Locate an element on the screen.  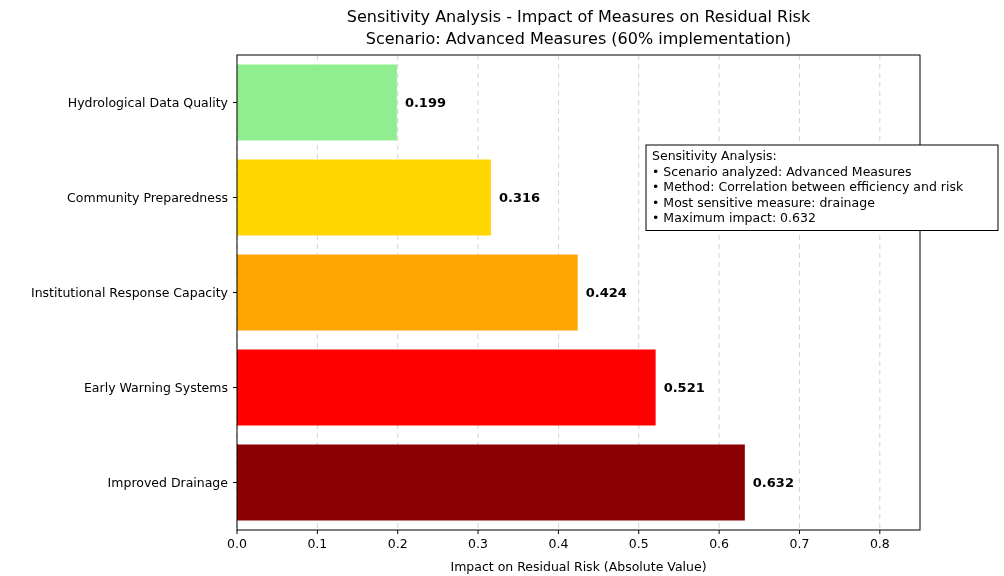
y-tick-label: Institutional Response Capacity is located at coordinates (129, 292).